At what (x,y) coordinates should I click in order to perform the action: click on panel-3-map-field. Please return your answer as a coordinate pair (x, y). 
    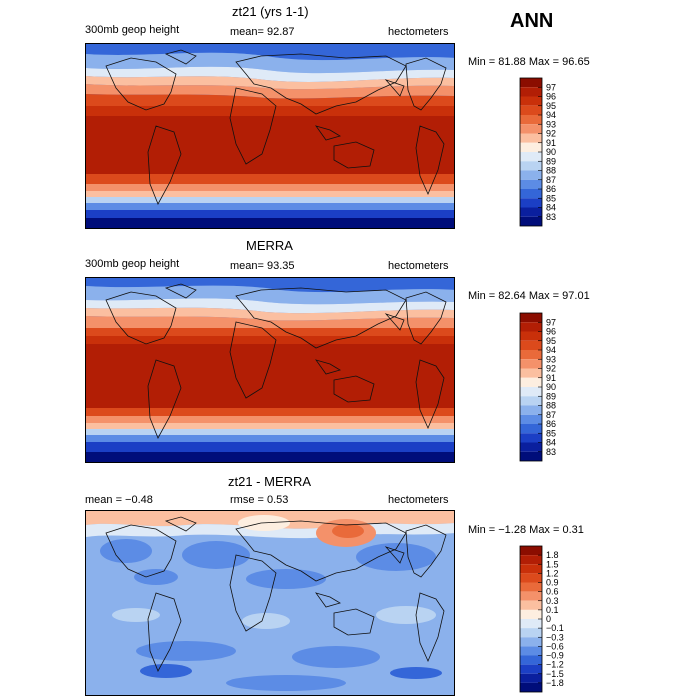
    Looking at the image, I should click on (270, 603).